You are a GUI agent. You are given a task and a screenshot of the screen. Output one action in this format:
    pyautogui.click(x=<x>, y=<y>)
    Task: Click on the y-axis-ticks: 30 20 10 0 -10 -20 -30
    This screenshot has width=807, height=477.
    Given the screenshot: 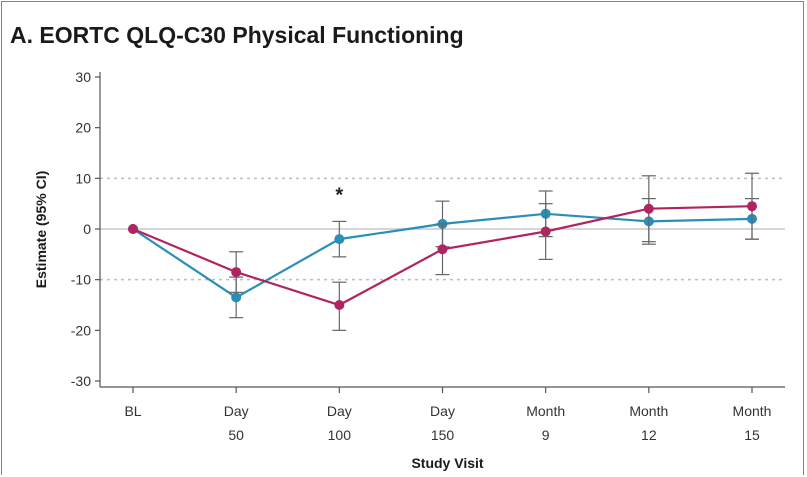 What is the action you would take?
    pyautogui.click(x=85, y=229)
    